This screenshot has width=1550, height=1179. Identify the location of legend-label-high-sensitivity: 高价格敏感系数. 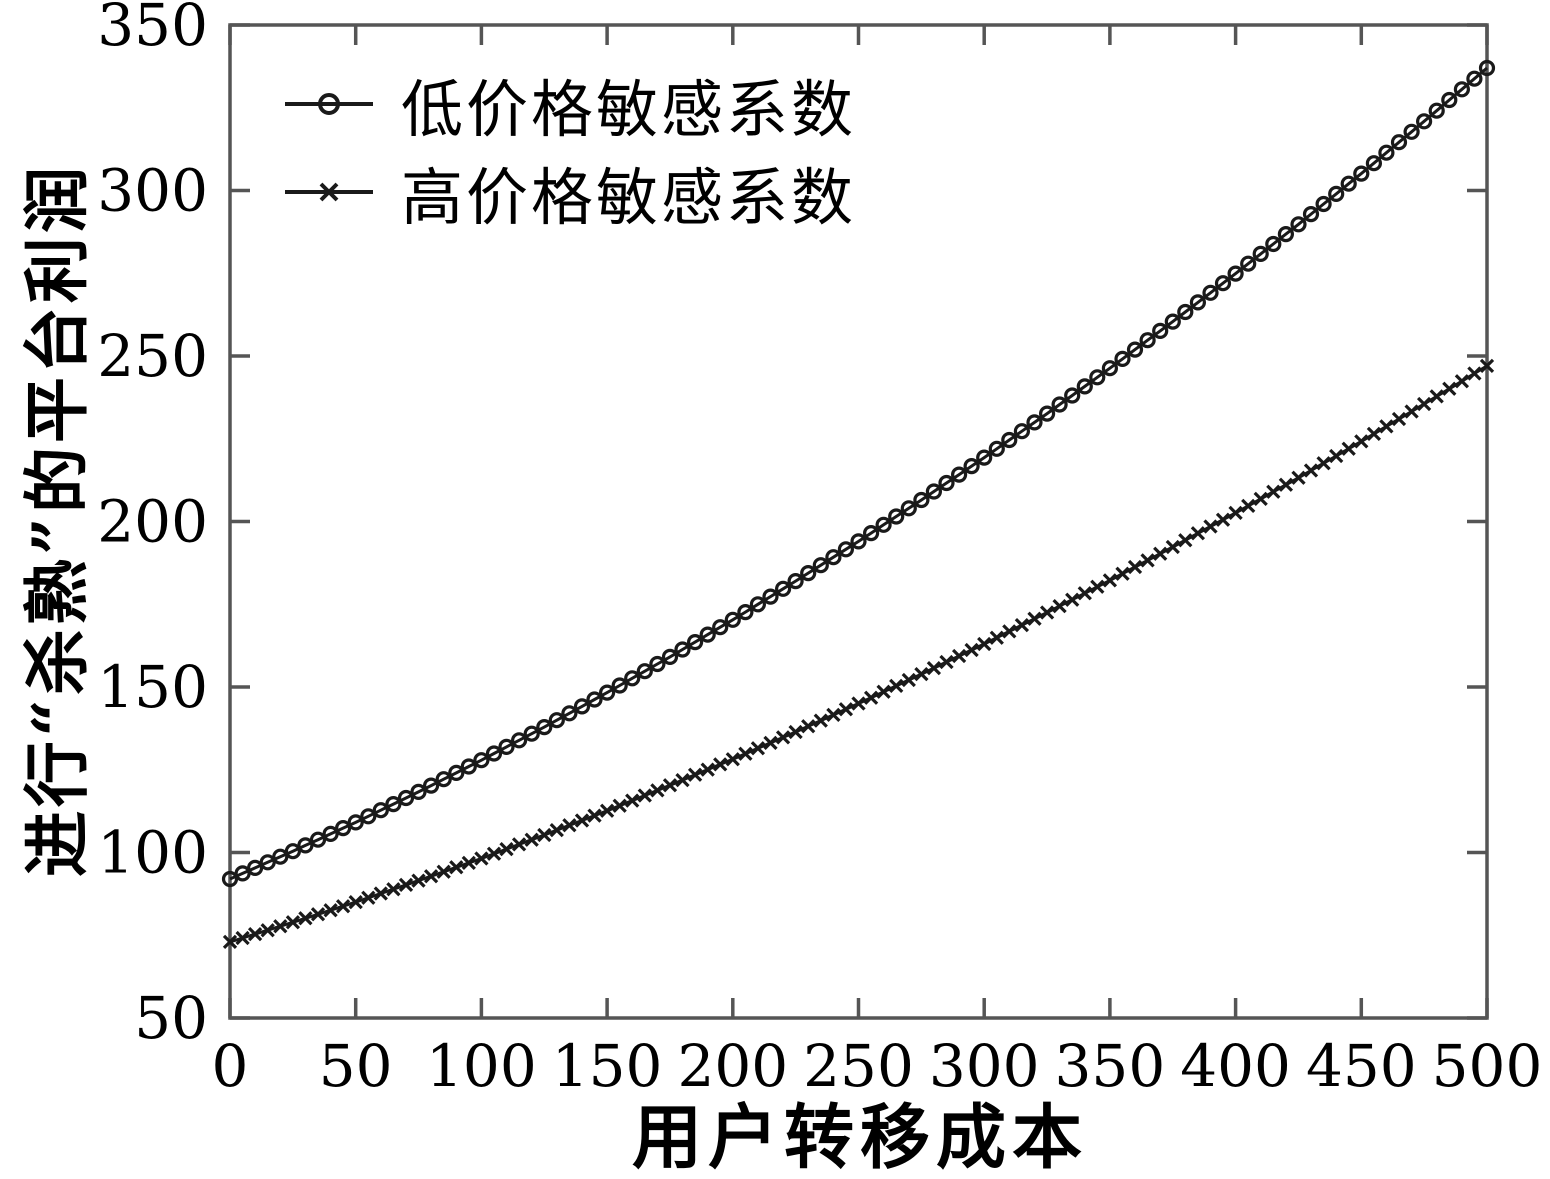
(629, 197).